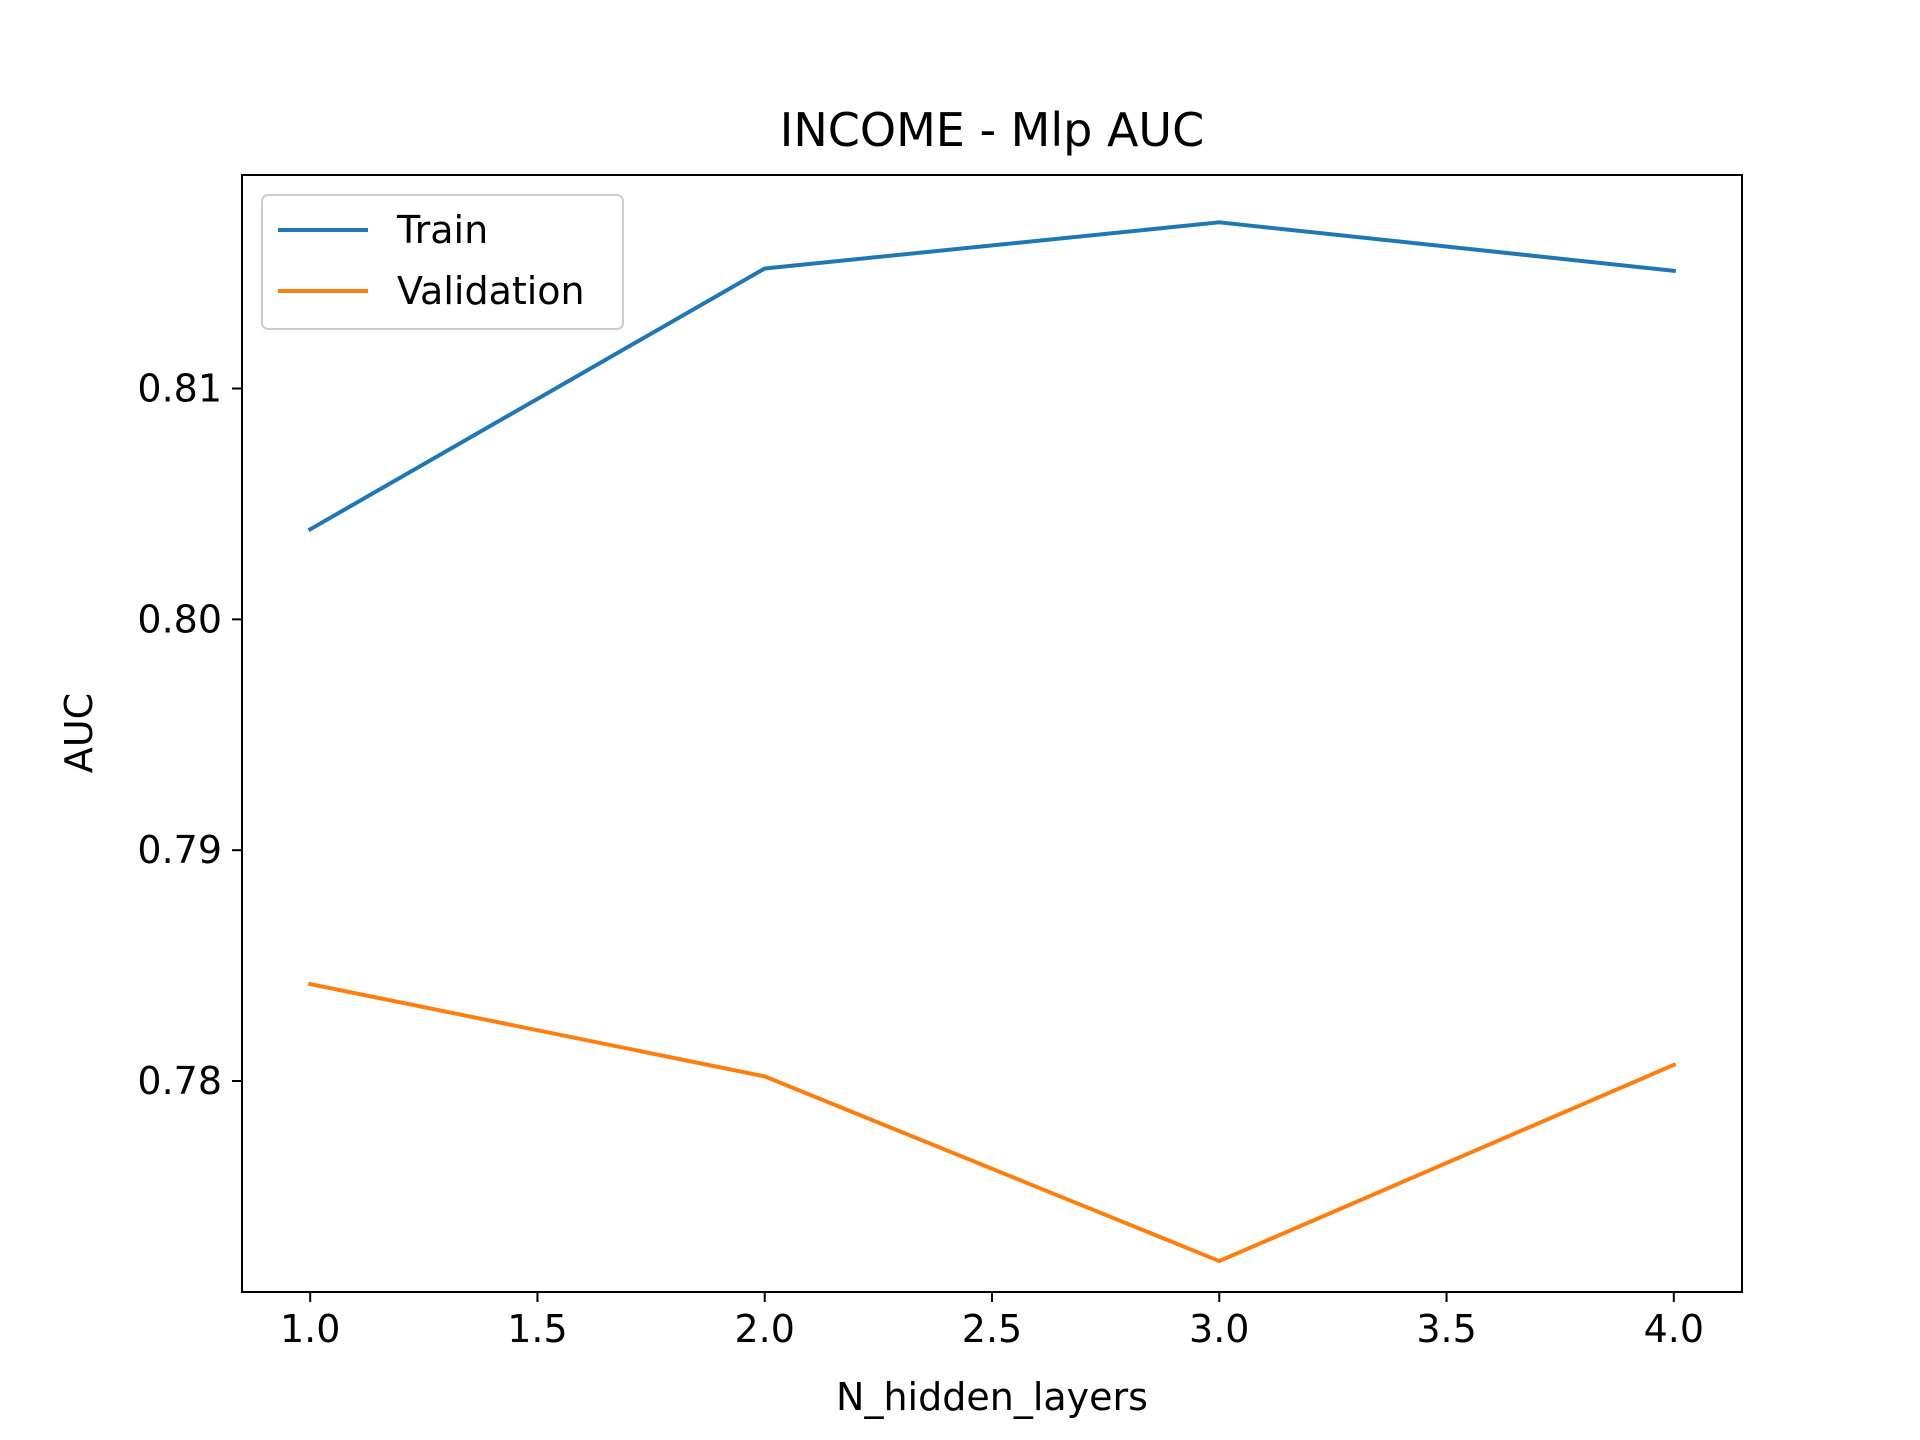  Describe the element at coordinates (992, 130) in the screenshot. I see `chart-title: INCOME - Mlp AUC` at that location.